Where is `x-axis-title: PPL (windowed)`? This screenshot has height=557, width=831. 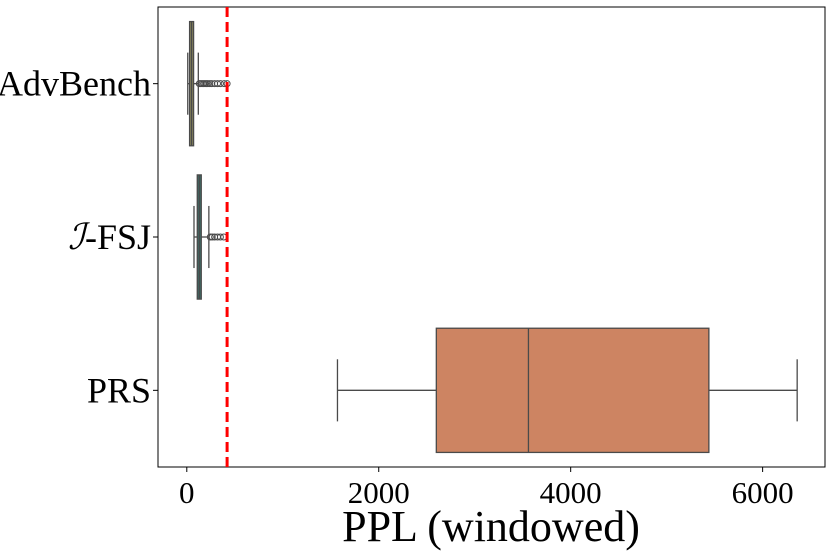 x-axis-title: PPL (windowed) is located at coordinates (491, 526).